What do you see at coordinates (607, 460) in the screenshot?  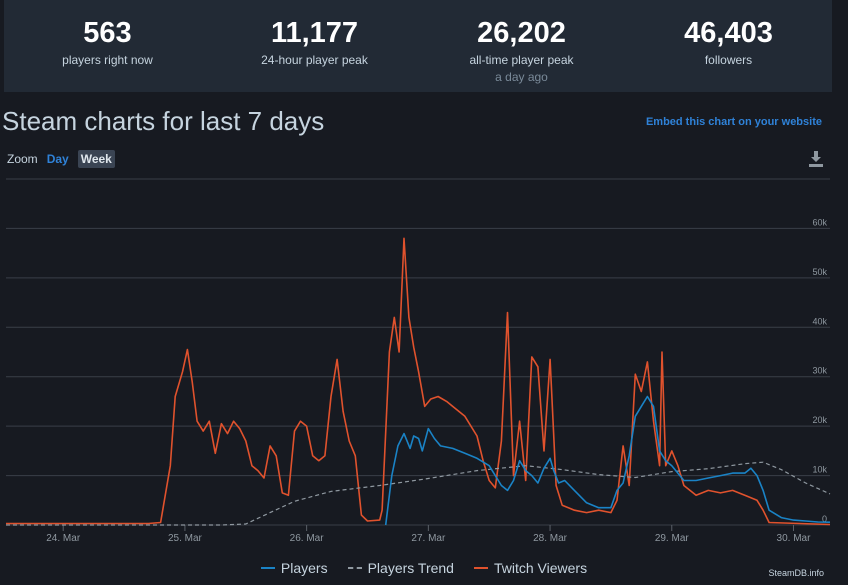 I see `series-line-players` at bounding box center [607, 460].